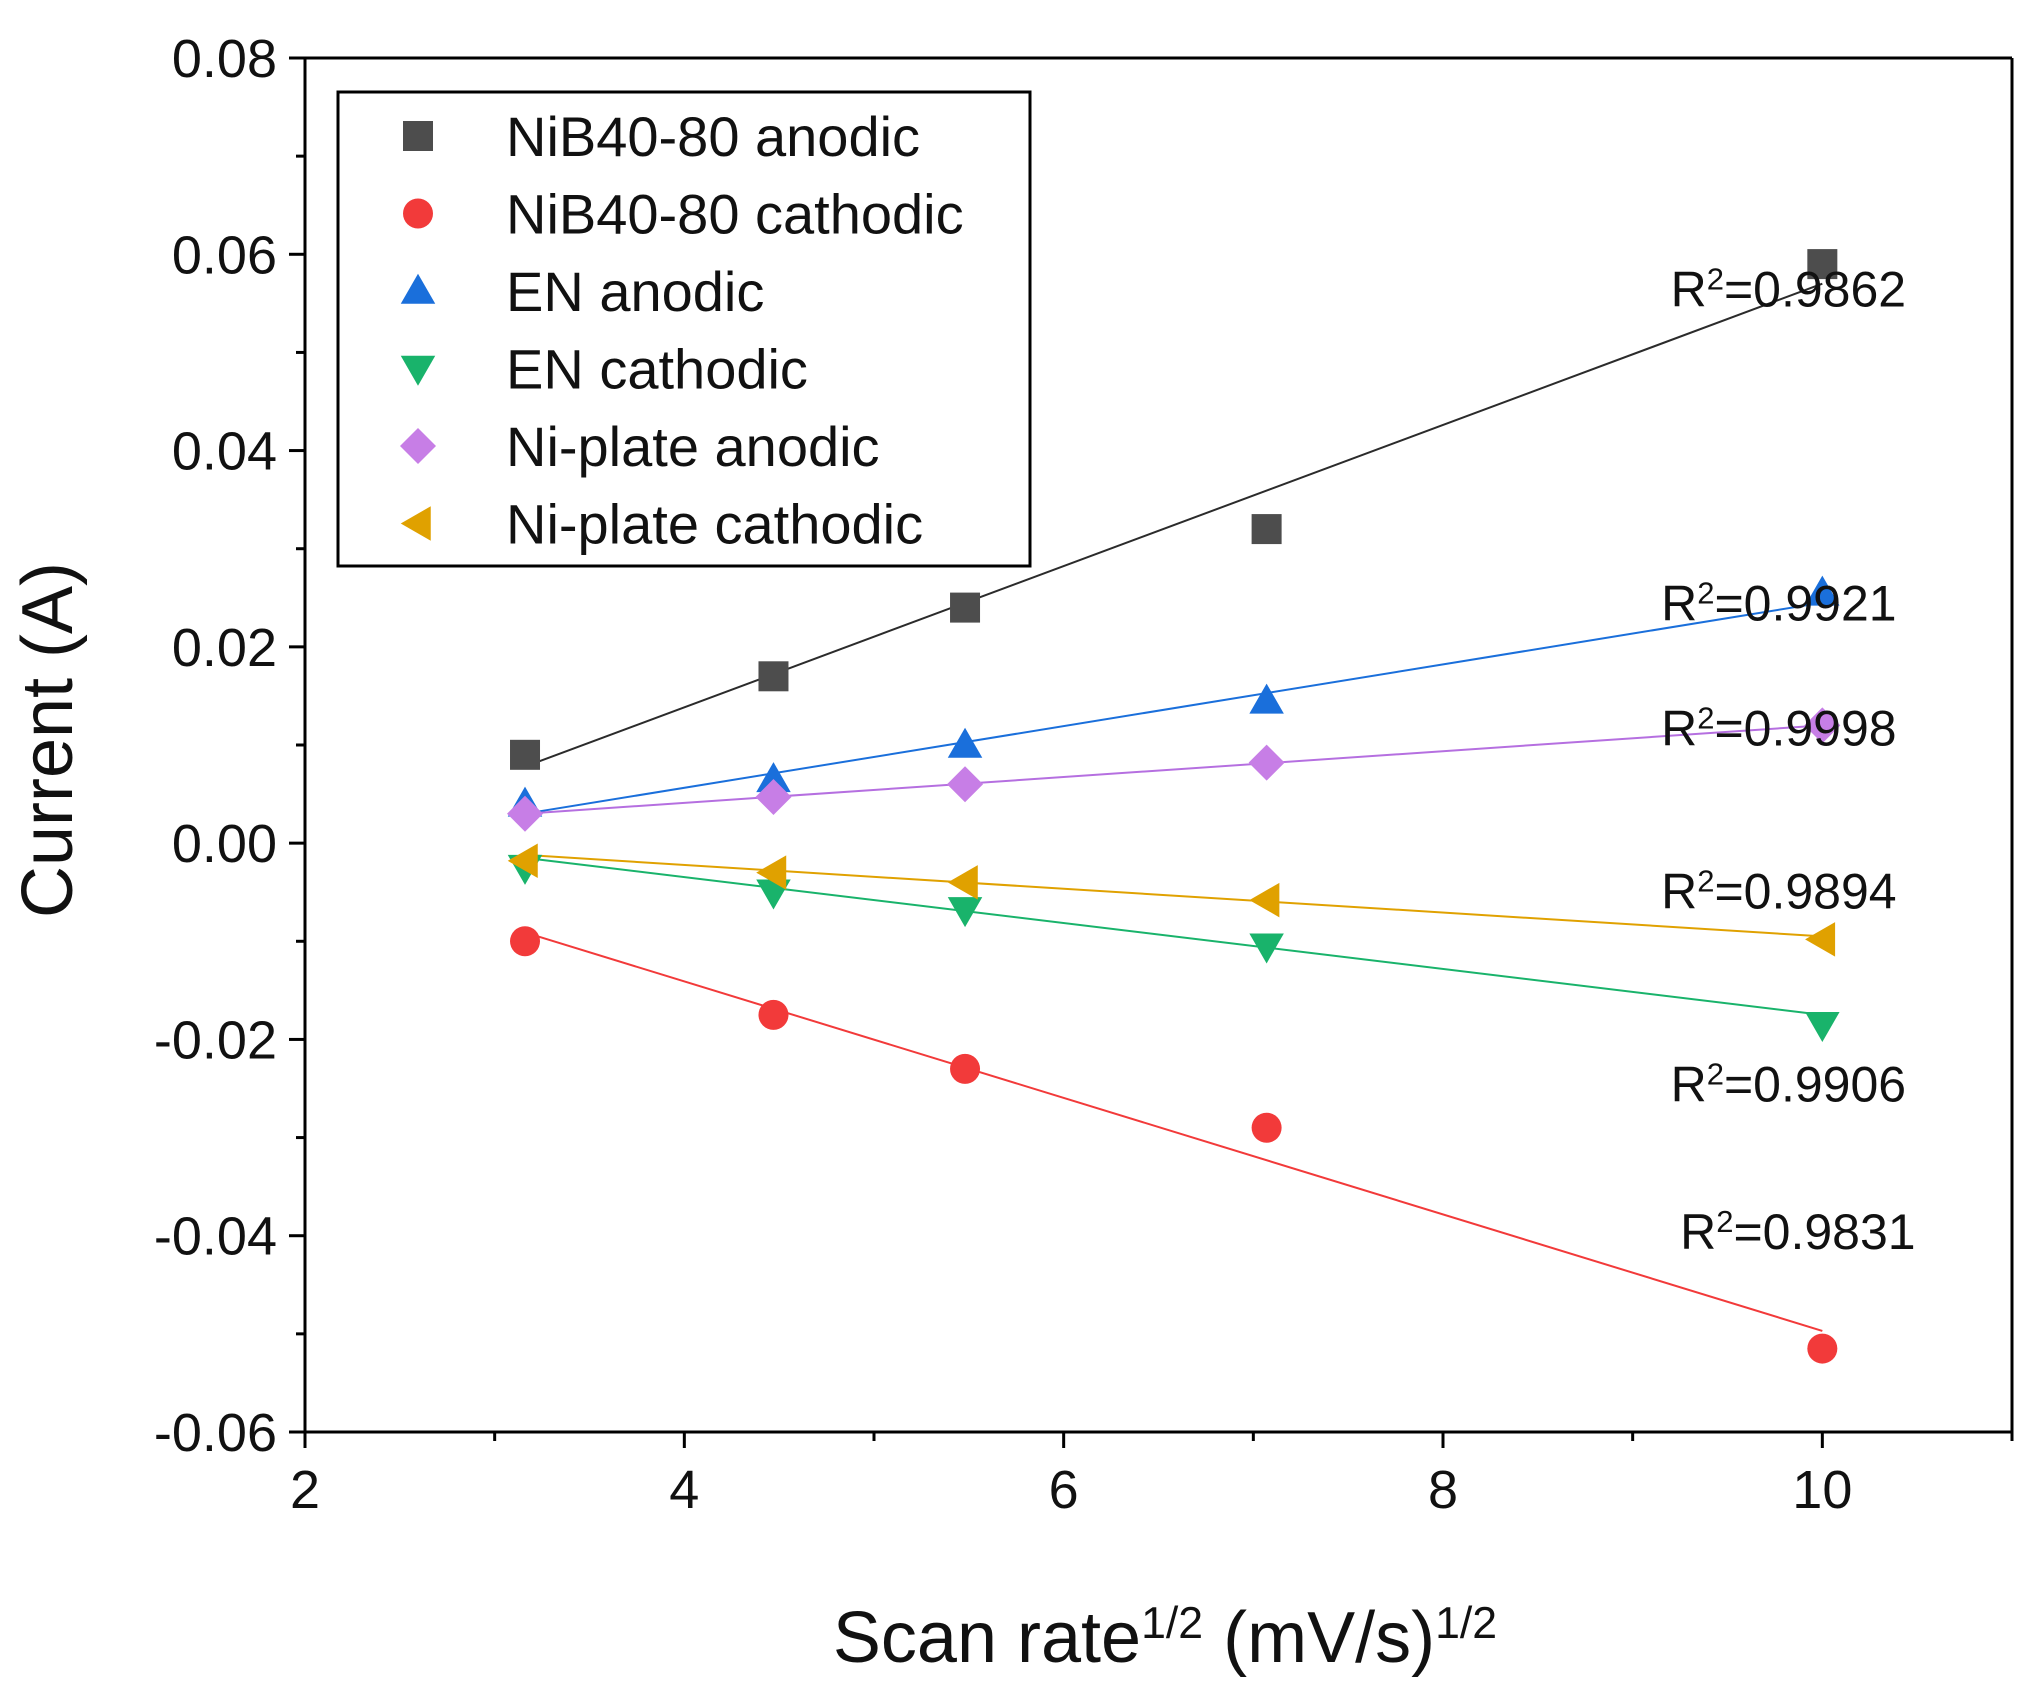 This screenshot has width=2040, height=1701. I want to click on x-tick-label: 4, so click(684, 1490).